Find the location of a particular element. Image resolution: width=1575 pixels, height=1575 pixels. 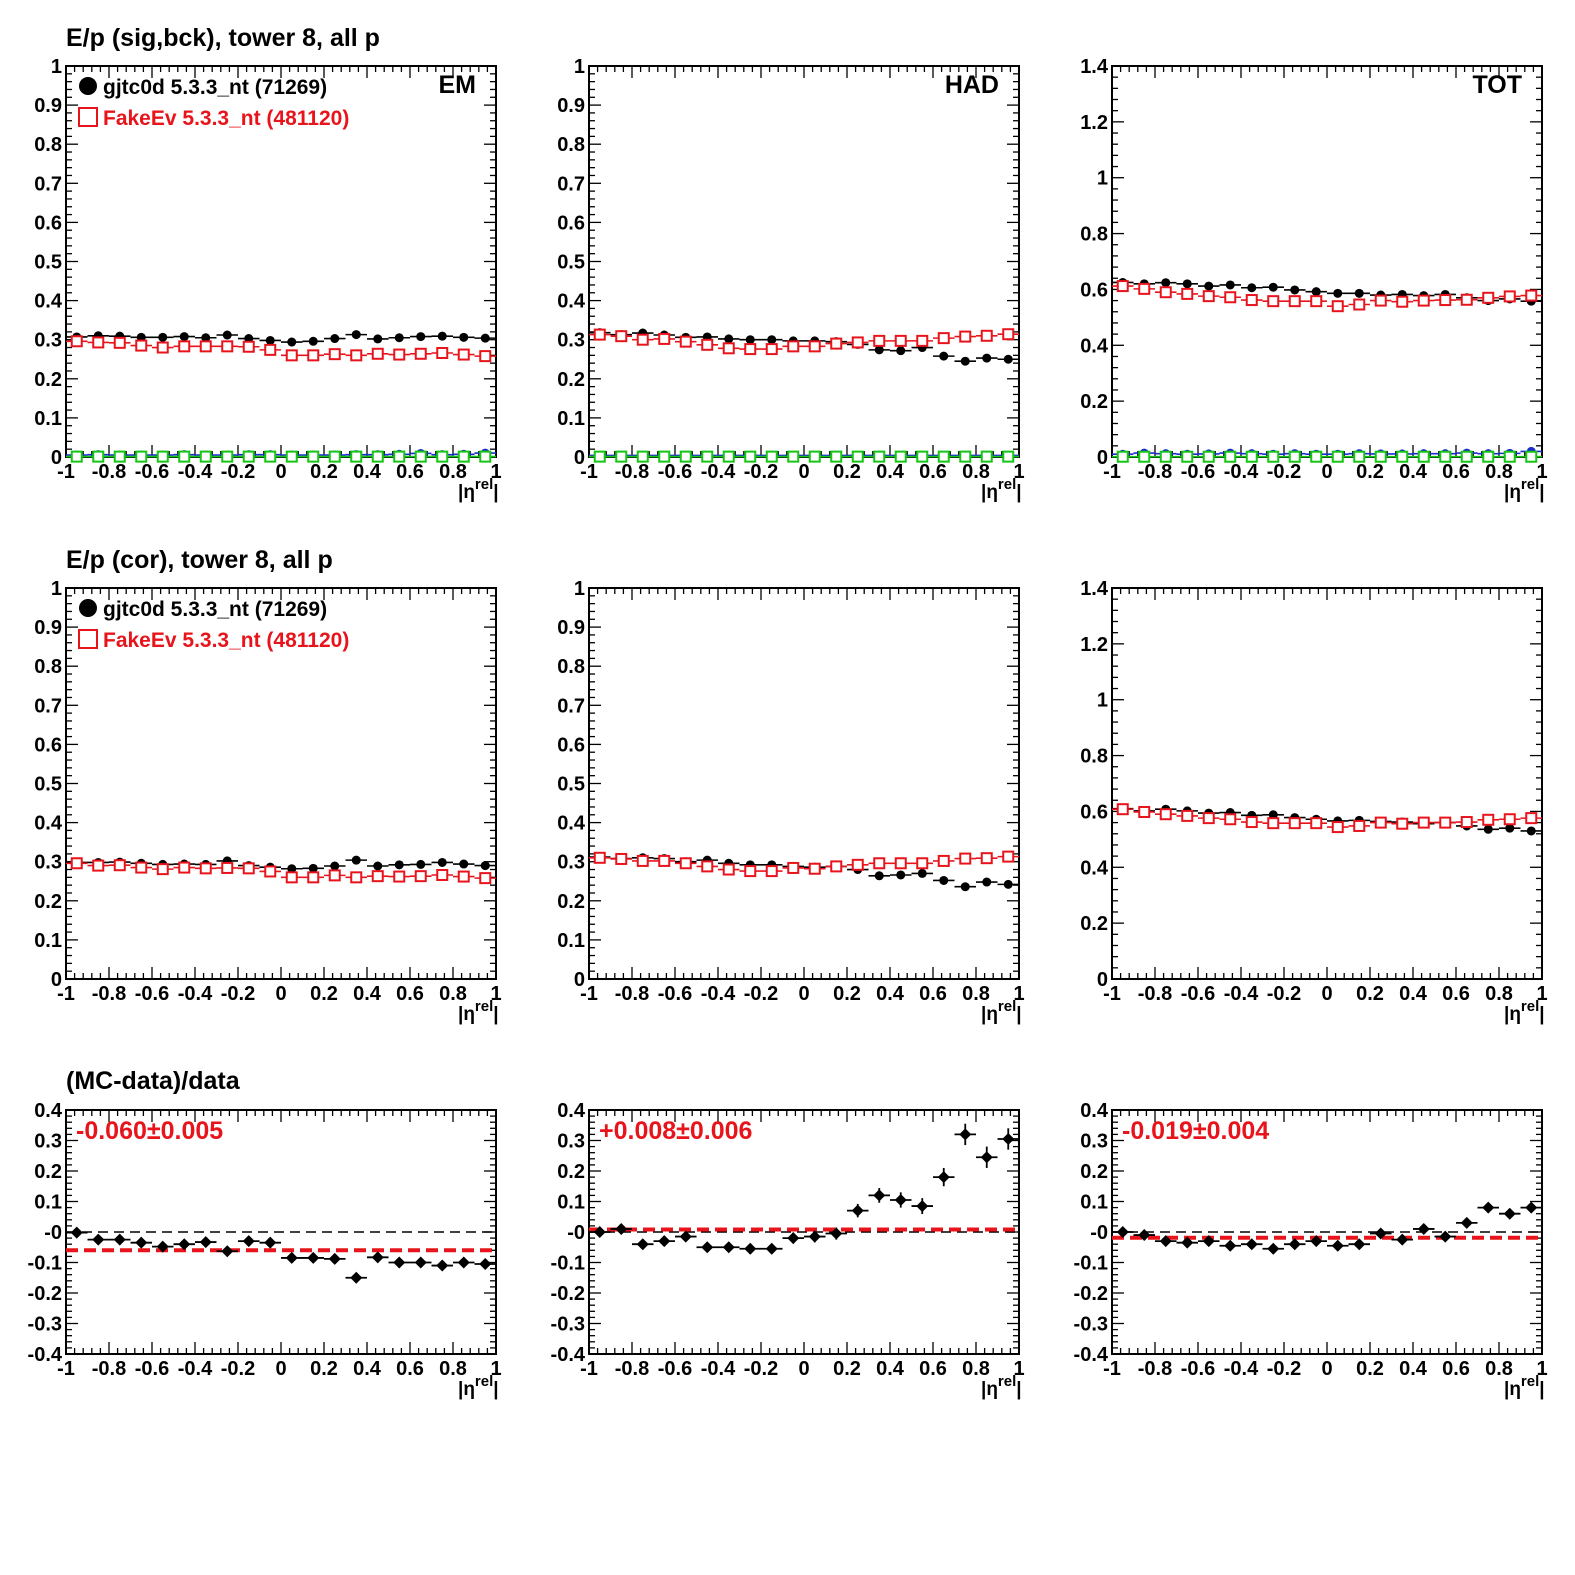

y-tick-label: 0.4 is located at coordinates (48, 824).